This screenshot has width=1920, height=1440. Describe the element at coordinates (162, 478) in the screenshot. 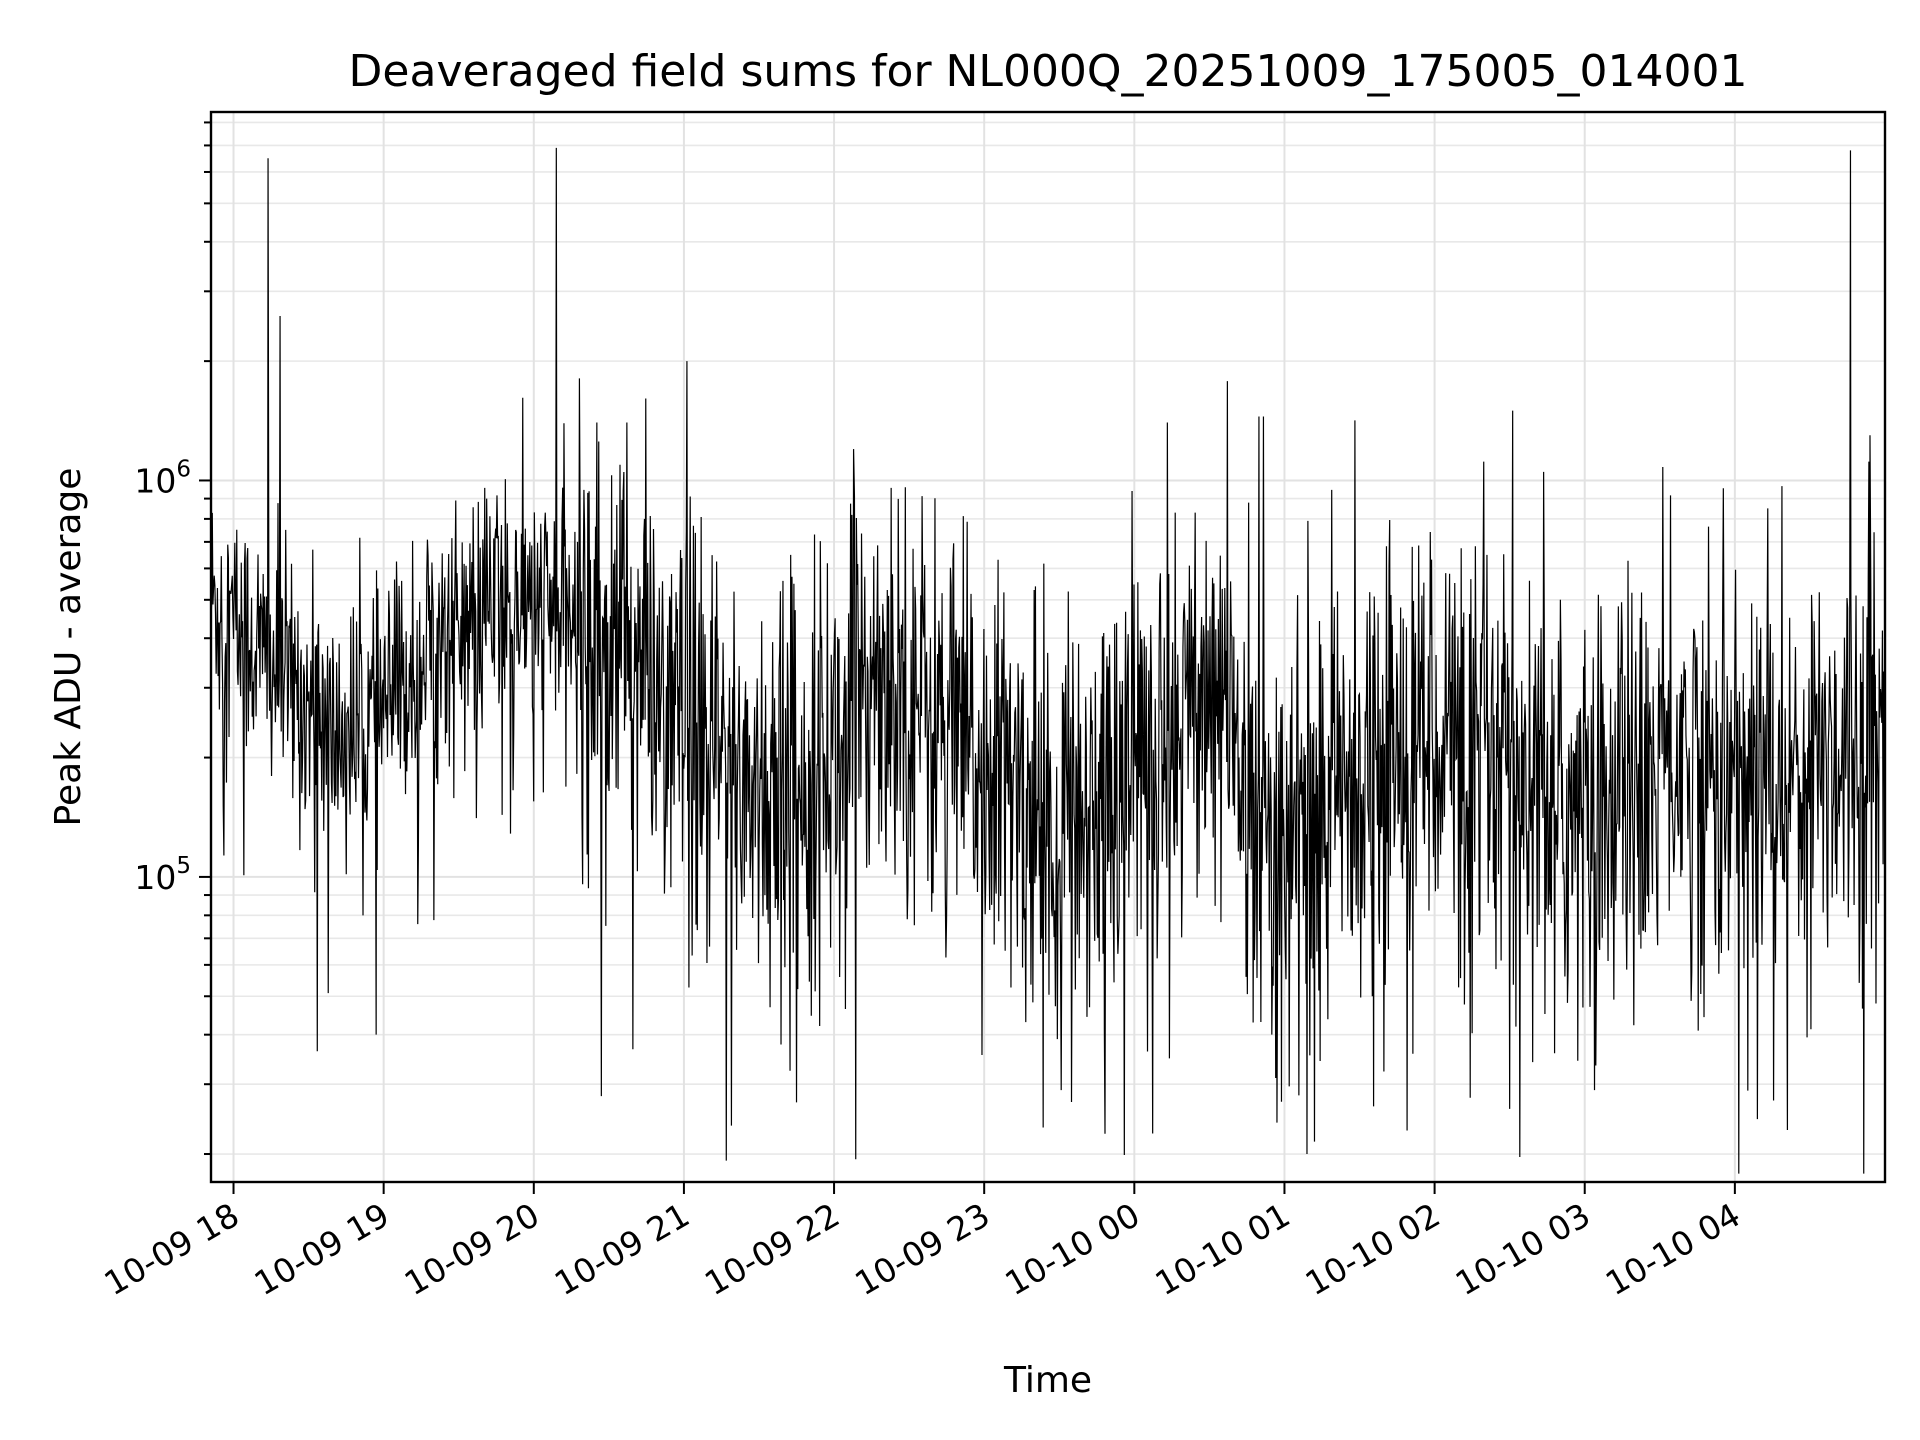

I see `y-tick-label: 10⁶` at that location.